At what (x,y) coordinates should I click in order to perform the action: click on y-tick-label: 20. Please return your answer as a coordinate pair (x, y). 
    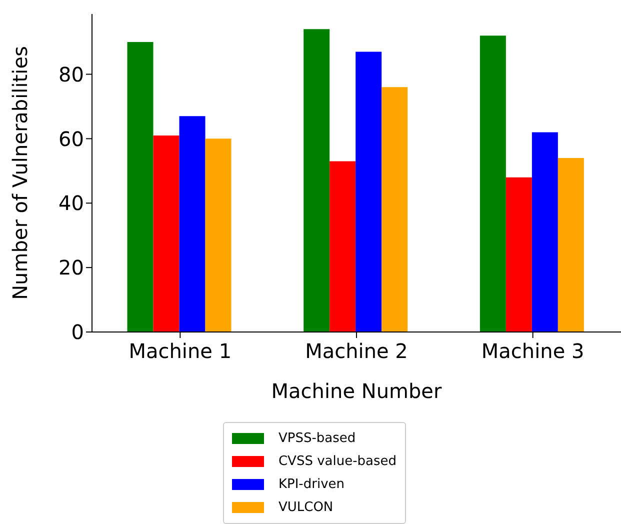
    Looking at the image, I should click on (71, 268).